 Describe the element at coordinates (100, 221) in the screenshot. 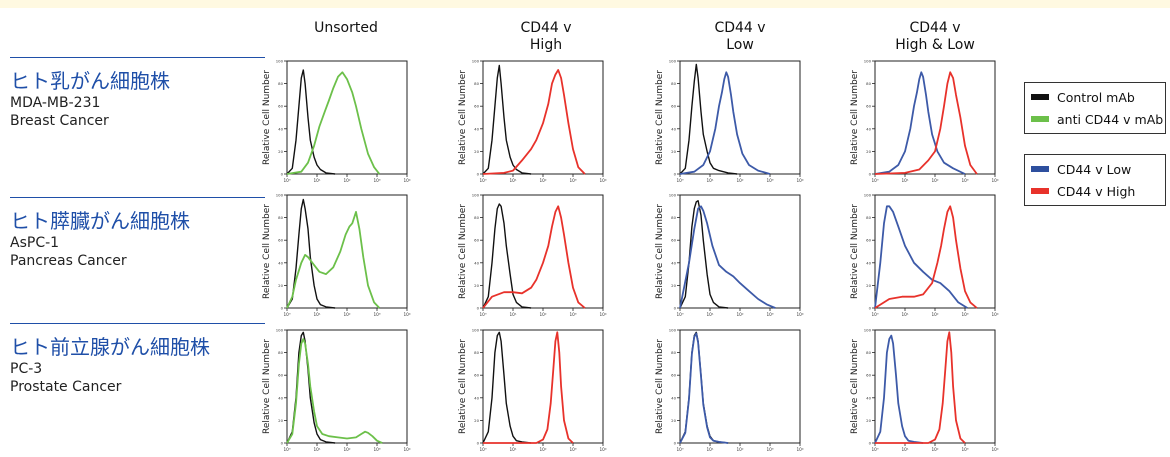

I see `row-jp-title: ヒト膵臓がん細胞株` at that location.